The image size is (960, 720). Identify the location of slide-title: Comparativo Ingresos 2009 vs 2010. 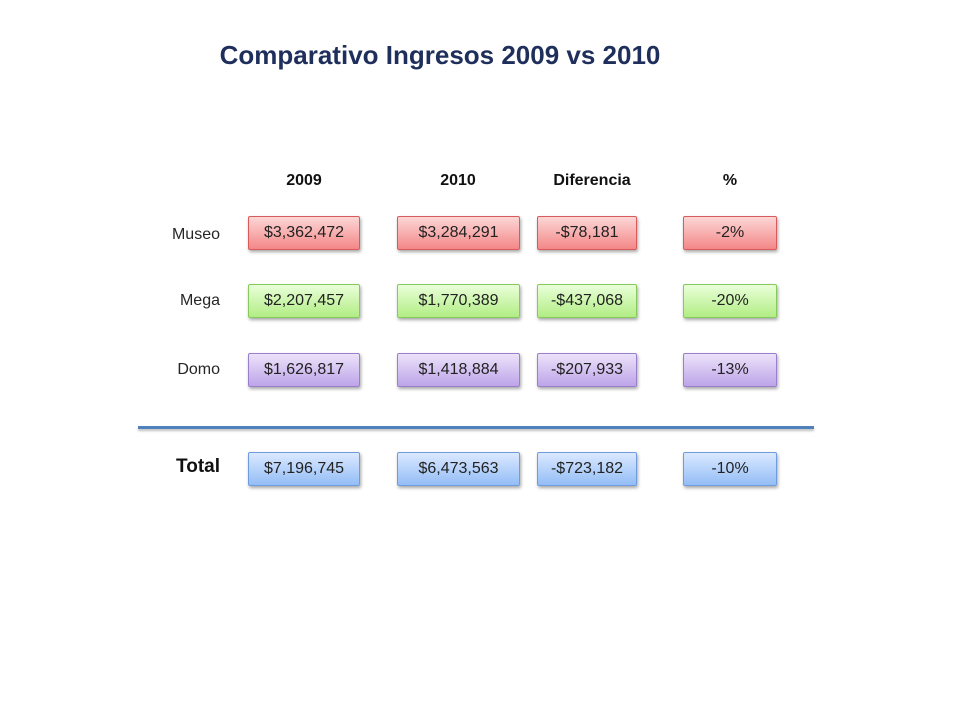
(440, 55).